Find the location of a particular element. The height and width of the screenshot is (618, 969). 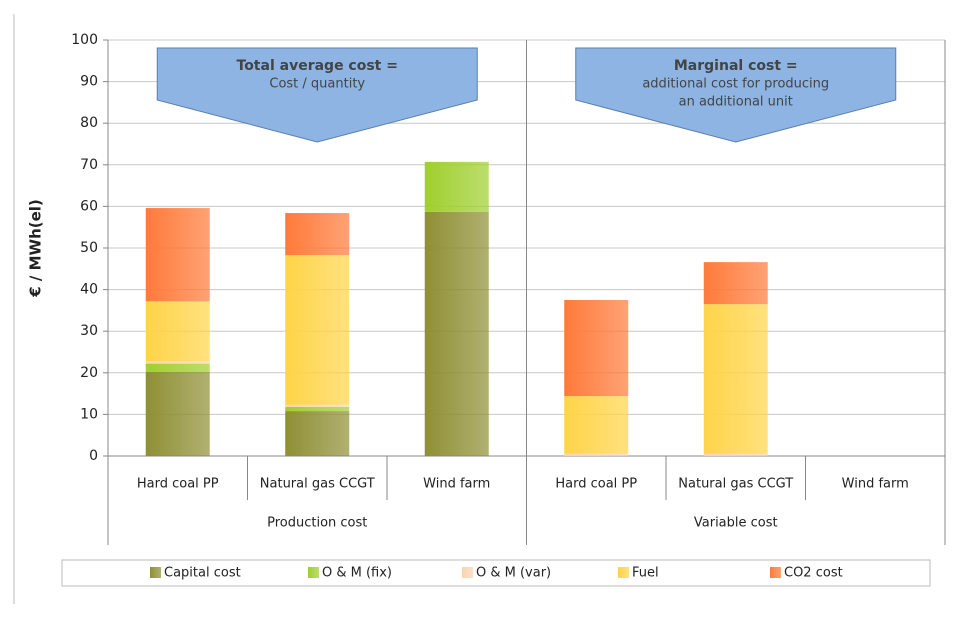

callout-text: Cost / quantity is located at coordinates (317, 84).